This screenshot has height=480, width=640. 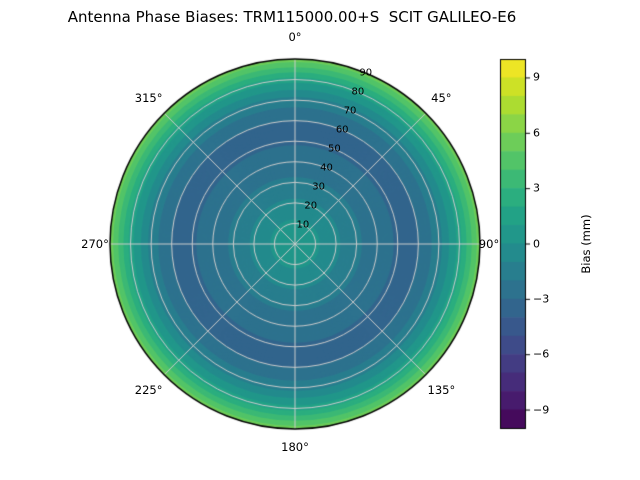 I want to click on angular-tick-label: 180°, so click(x=295, y=447).